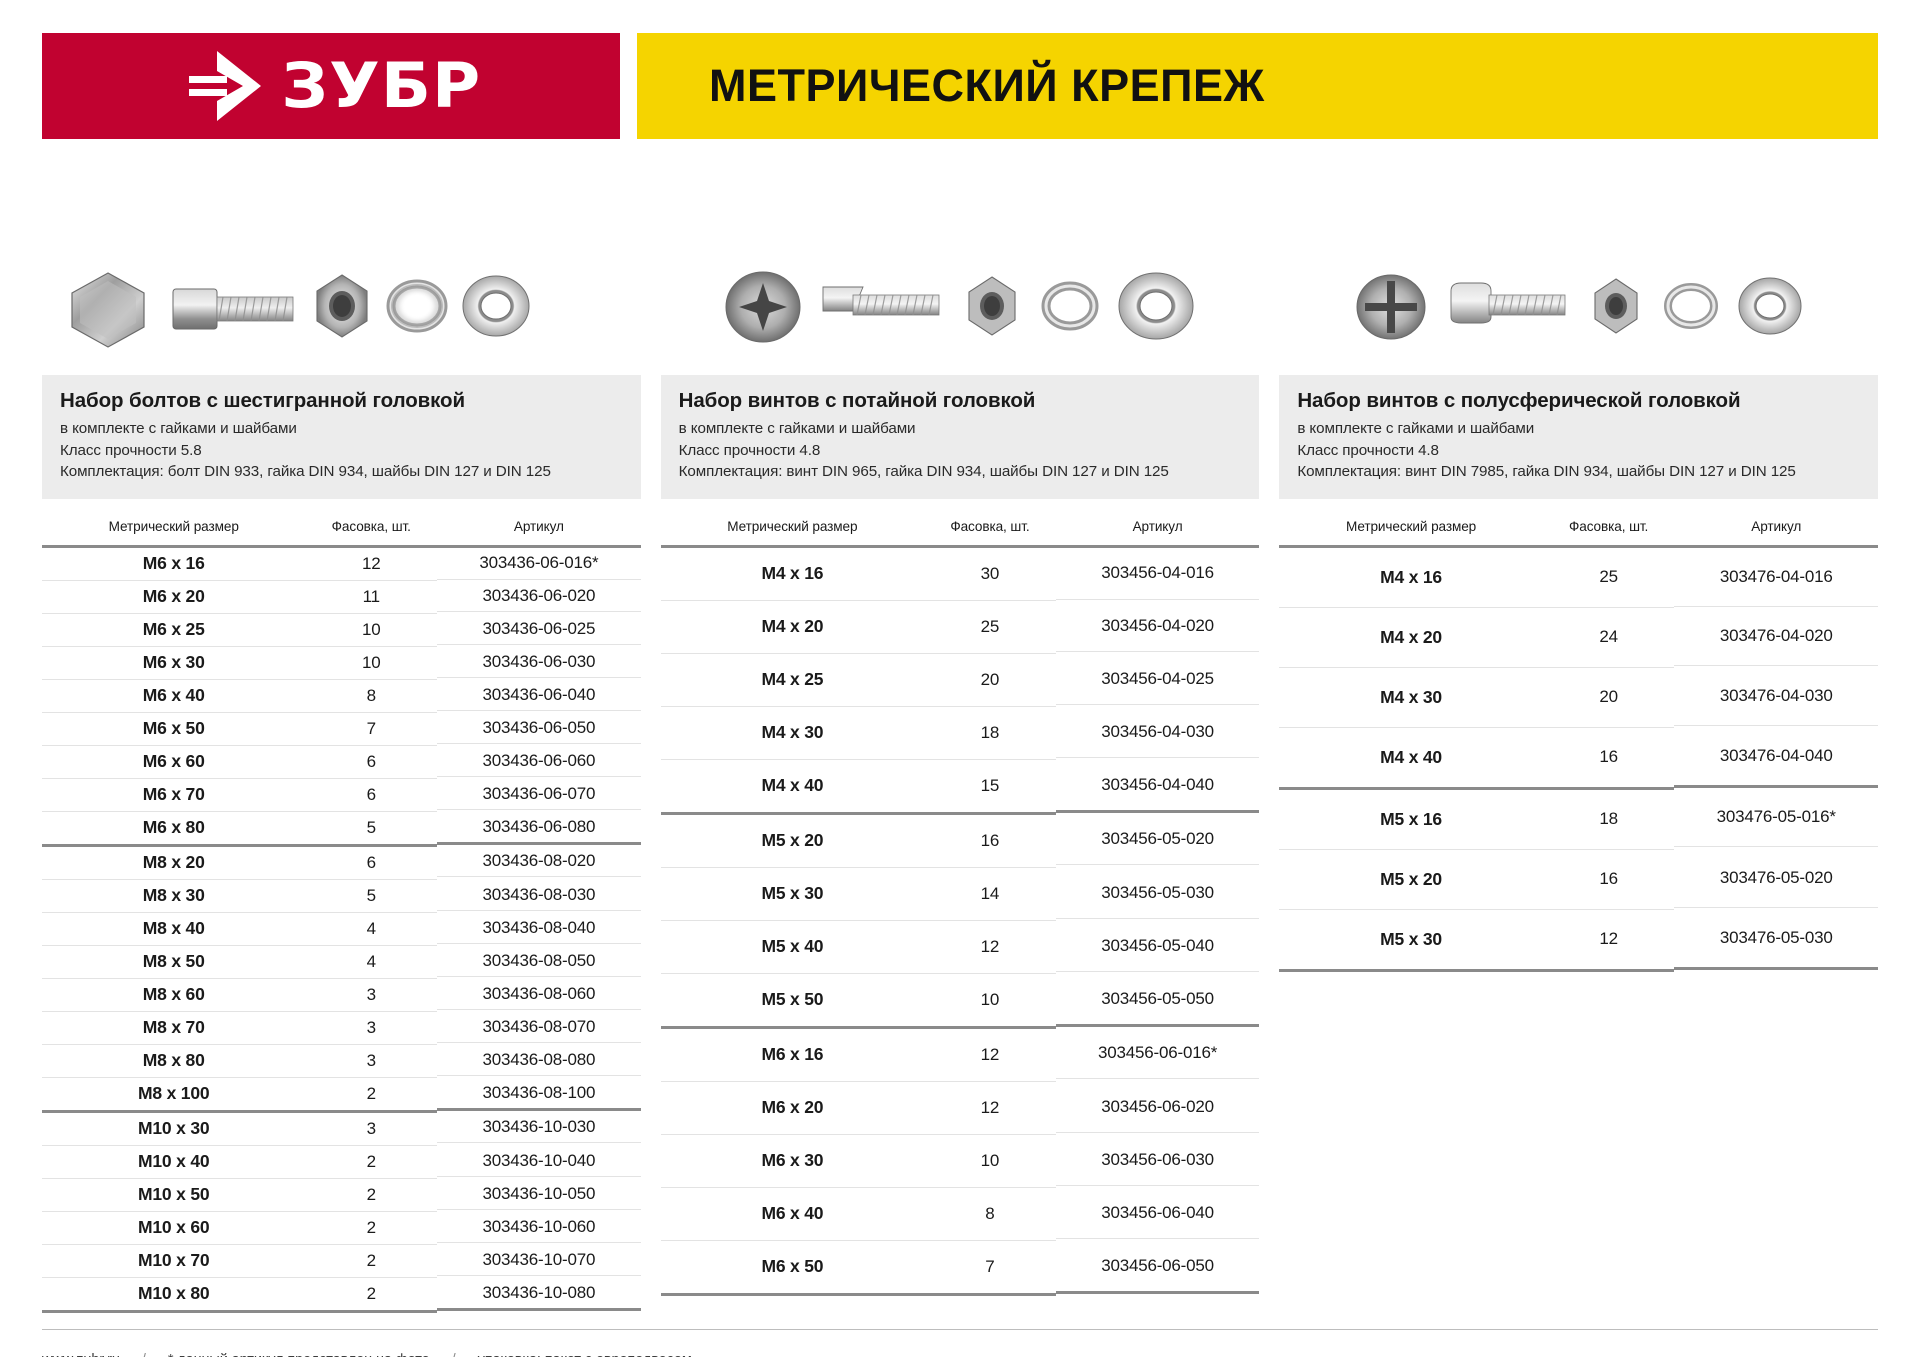 This screenshot has height=1357, width=1920. What do you see at coordinates (1579, 819) in the screenshot?
I see `table-row: M5 x 16 18 303476-05-016*` at bounding box center [1579, 819].